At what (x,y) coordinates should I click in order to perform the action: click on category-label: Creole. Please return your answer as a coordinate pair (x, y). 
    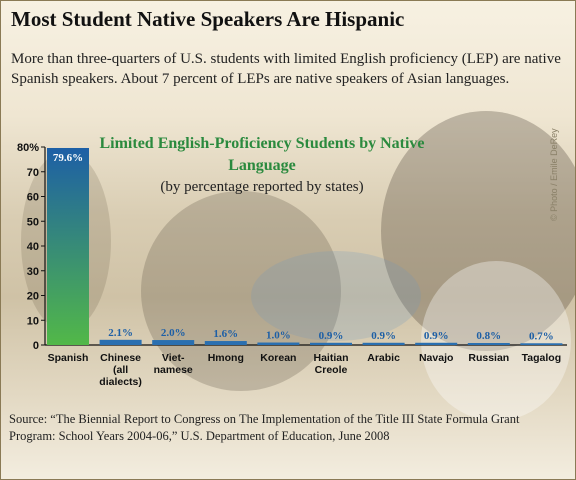
    Looking at the image, I should click on (331, 370).